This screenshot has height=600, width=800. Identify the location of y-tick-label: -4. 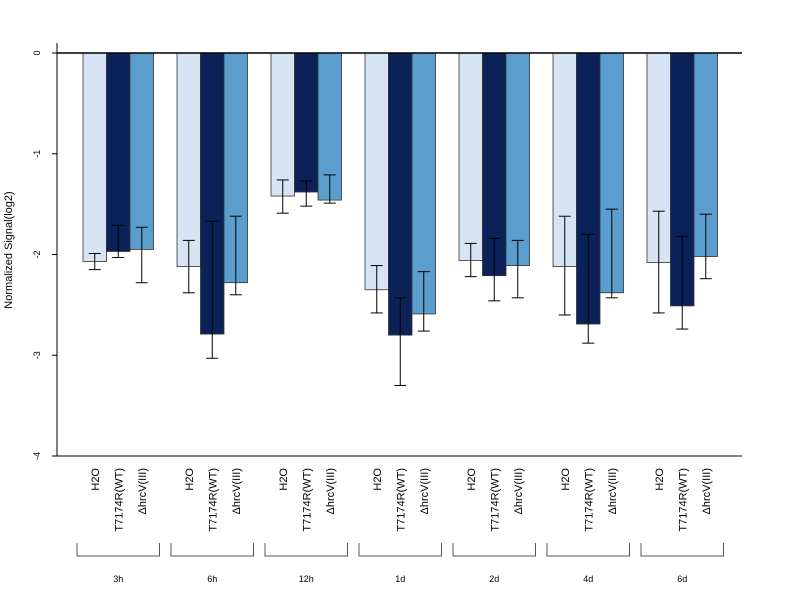
(37, 456).